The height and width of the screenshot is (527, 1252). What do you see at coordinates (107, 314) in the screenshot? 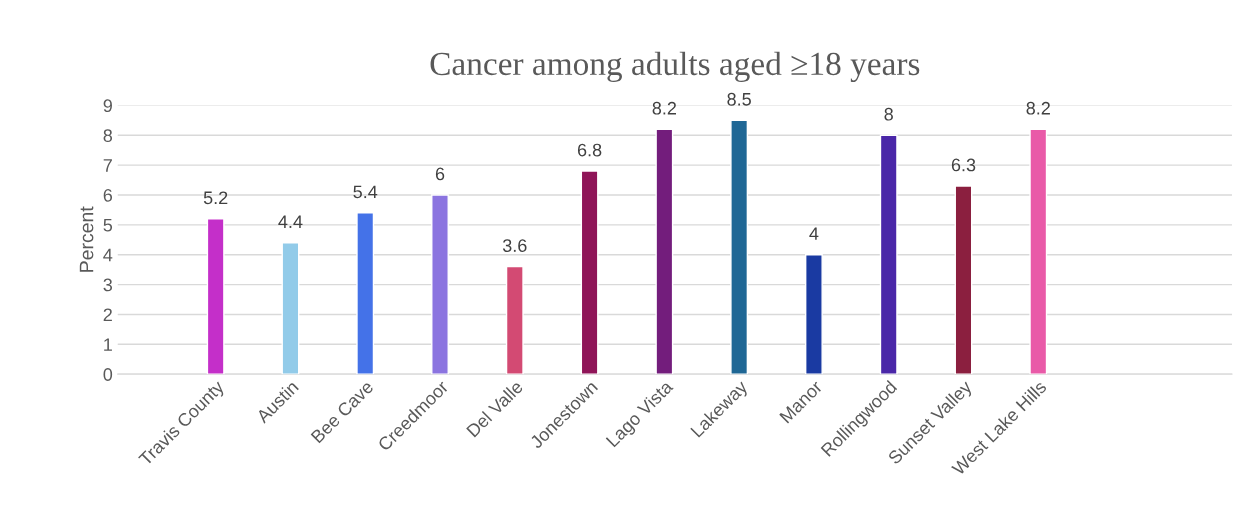
I see `y-tick-label: 2` at bounding box center [107, 314].